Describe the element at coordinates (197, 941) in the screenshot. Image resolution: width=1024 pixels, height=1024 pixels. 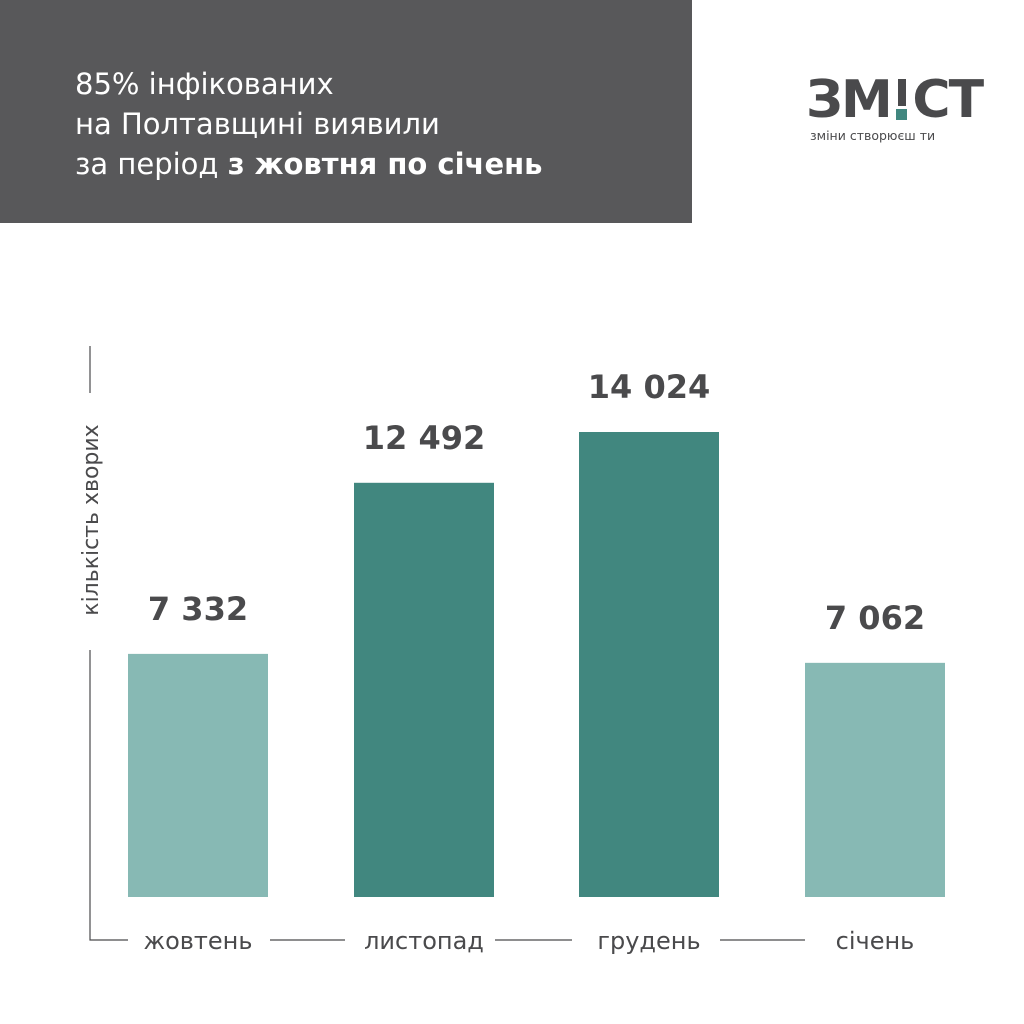
I see `category-label-1: жовтень` at that location.